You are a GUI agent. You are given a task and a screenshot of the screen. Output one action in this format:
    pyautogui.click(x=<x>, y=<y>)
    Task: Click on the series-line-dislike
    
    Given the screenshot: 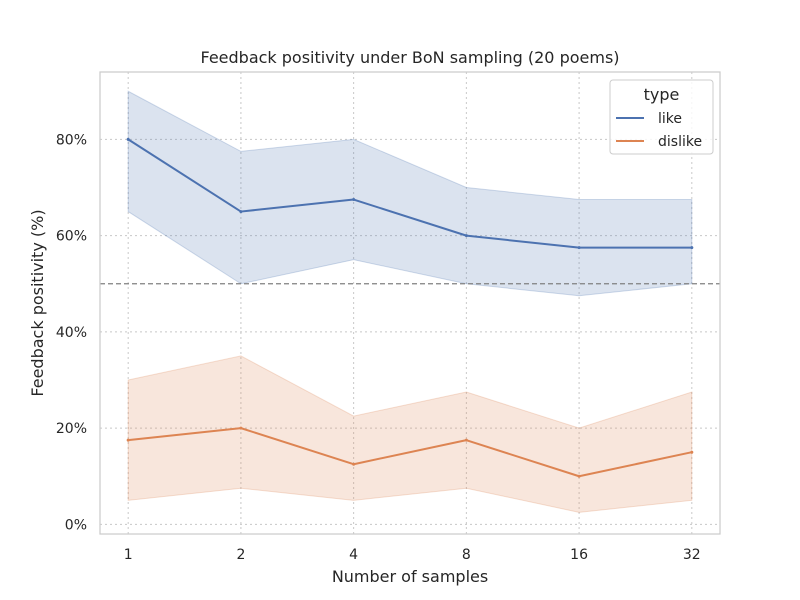 What is the action you would take?
    pyautogui.click(x=410, y=452)
    